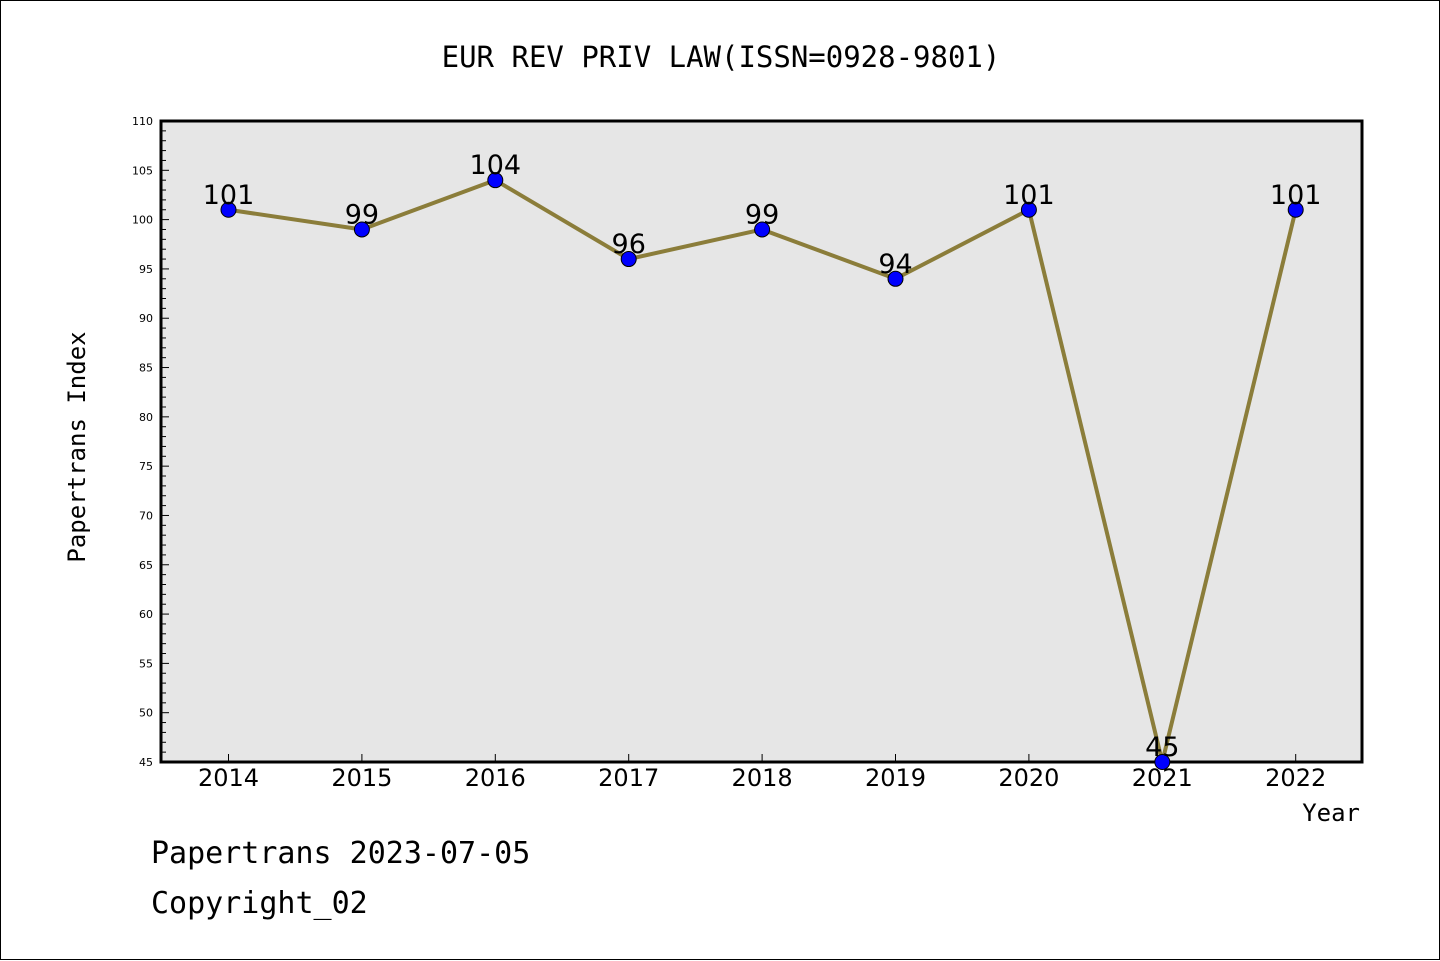 The width and height of the screenshot is (1440, 961). Describe the element at coordinates (895, 264) in the screenshot. I see `data-label: 94` at that location.